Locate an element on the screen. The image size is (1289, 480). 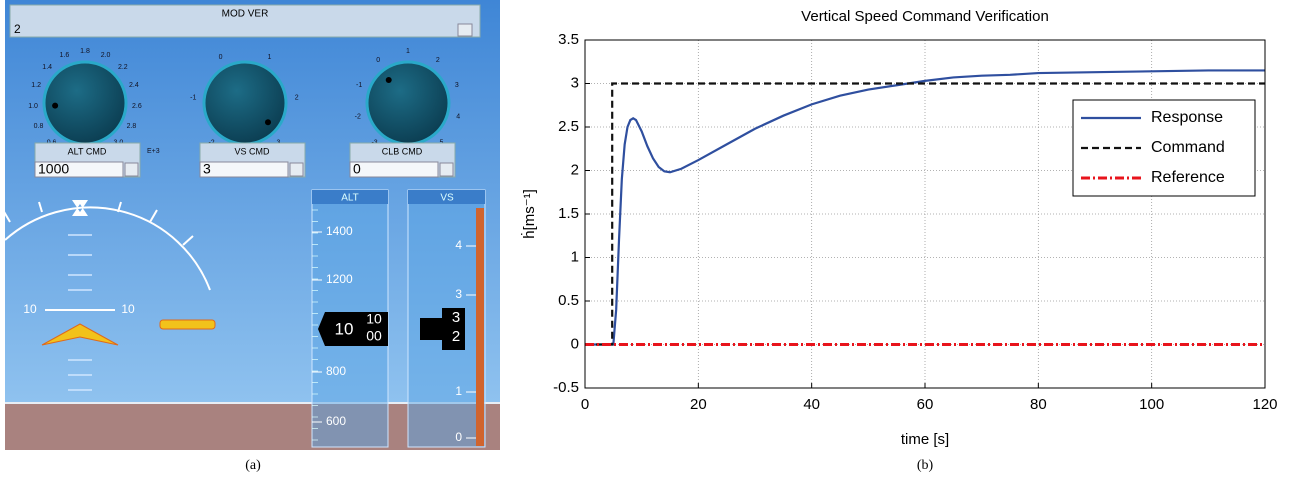
x-axis-label: time [s] is located at coordinates (925, 439).